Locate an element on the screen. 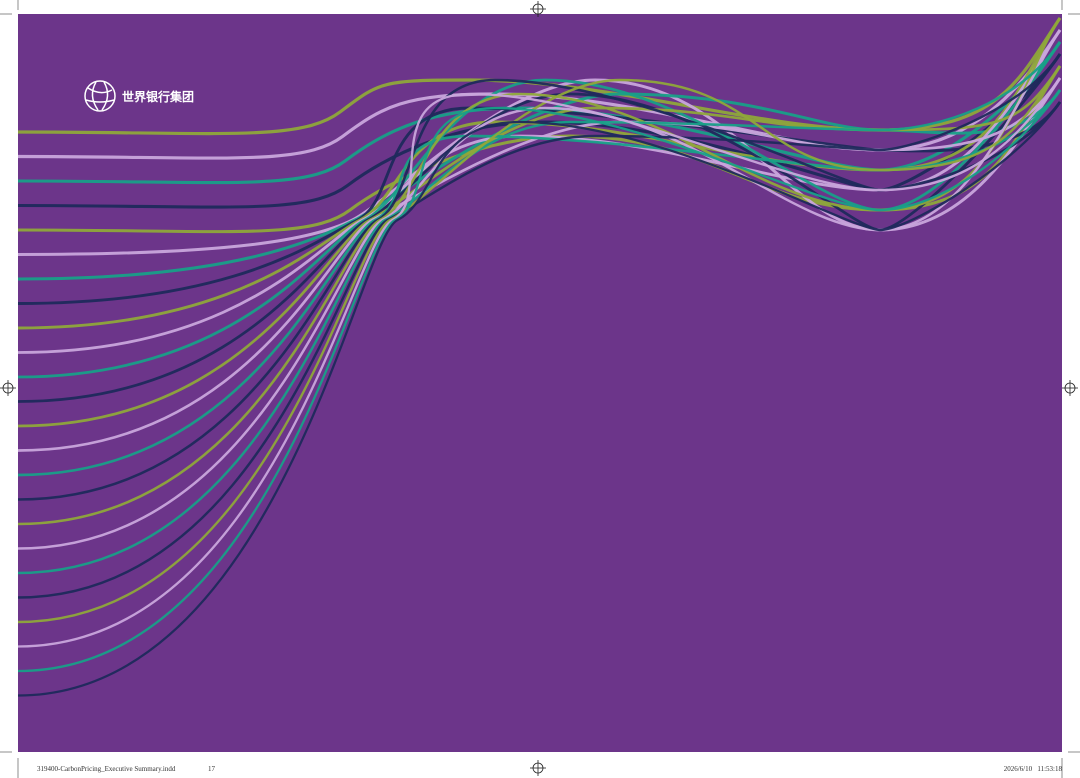 This screenshot has height=778, width=1080. logo-text: 世界银行集团 is located at coordinates (158, 96).